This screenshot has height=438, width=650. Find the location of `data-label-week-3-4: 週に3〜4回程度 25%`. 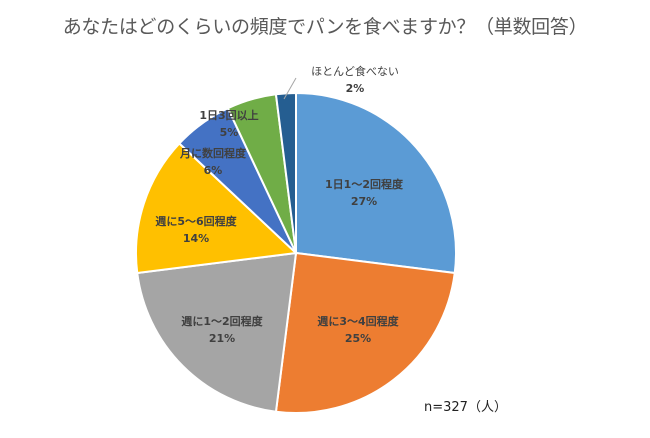

data-label-week-3-4: 週に3〜4回程度 25% is located at coordinates (357, 330).